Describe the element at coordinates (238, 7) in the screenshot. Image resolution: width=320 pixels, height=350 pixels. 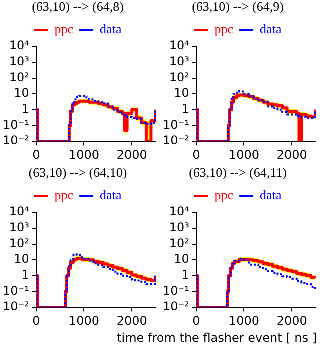
I see `chart-title: (63,10) --> (64,9)` at that location.